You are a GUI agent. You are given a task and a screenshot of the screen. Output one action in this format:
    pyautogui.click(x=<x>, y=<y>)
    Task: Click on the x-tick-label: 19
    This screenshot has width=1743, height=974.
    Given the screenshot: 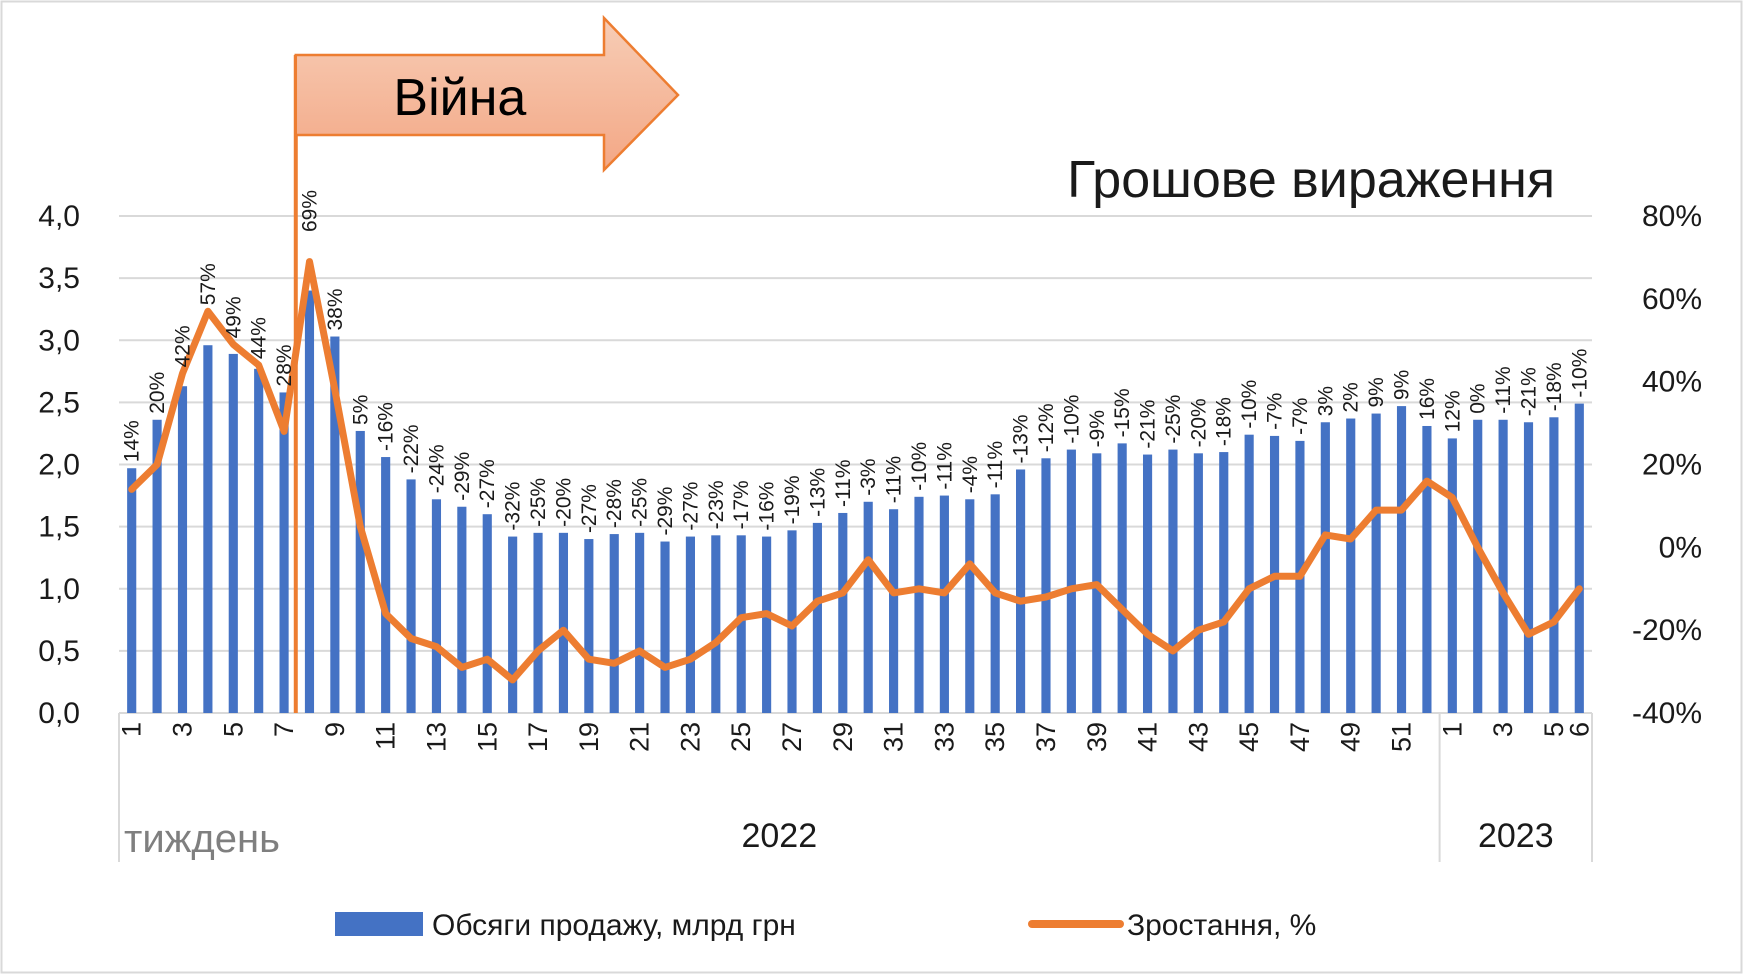 What is the action you would take?
    pyautogui.click(x=589, y=737)
    